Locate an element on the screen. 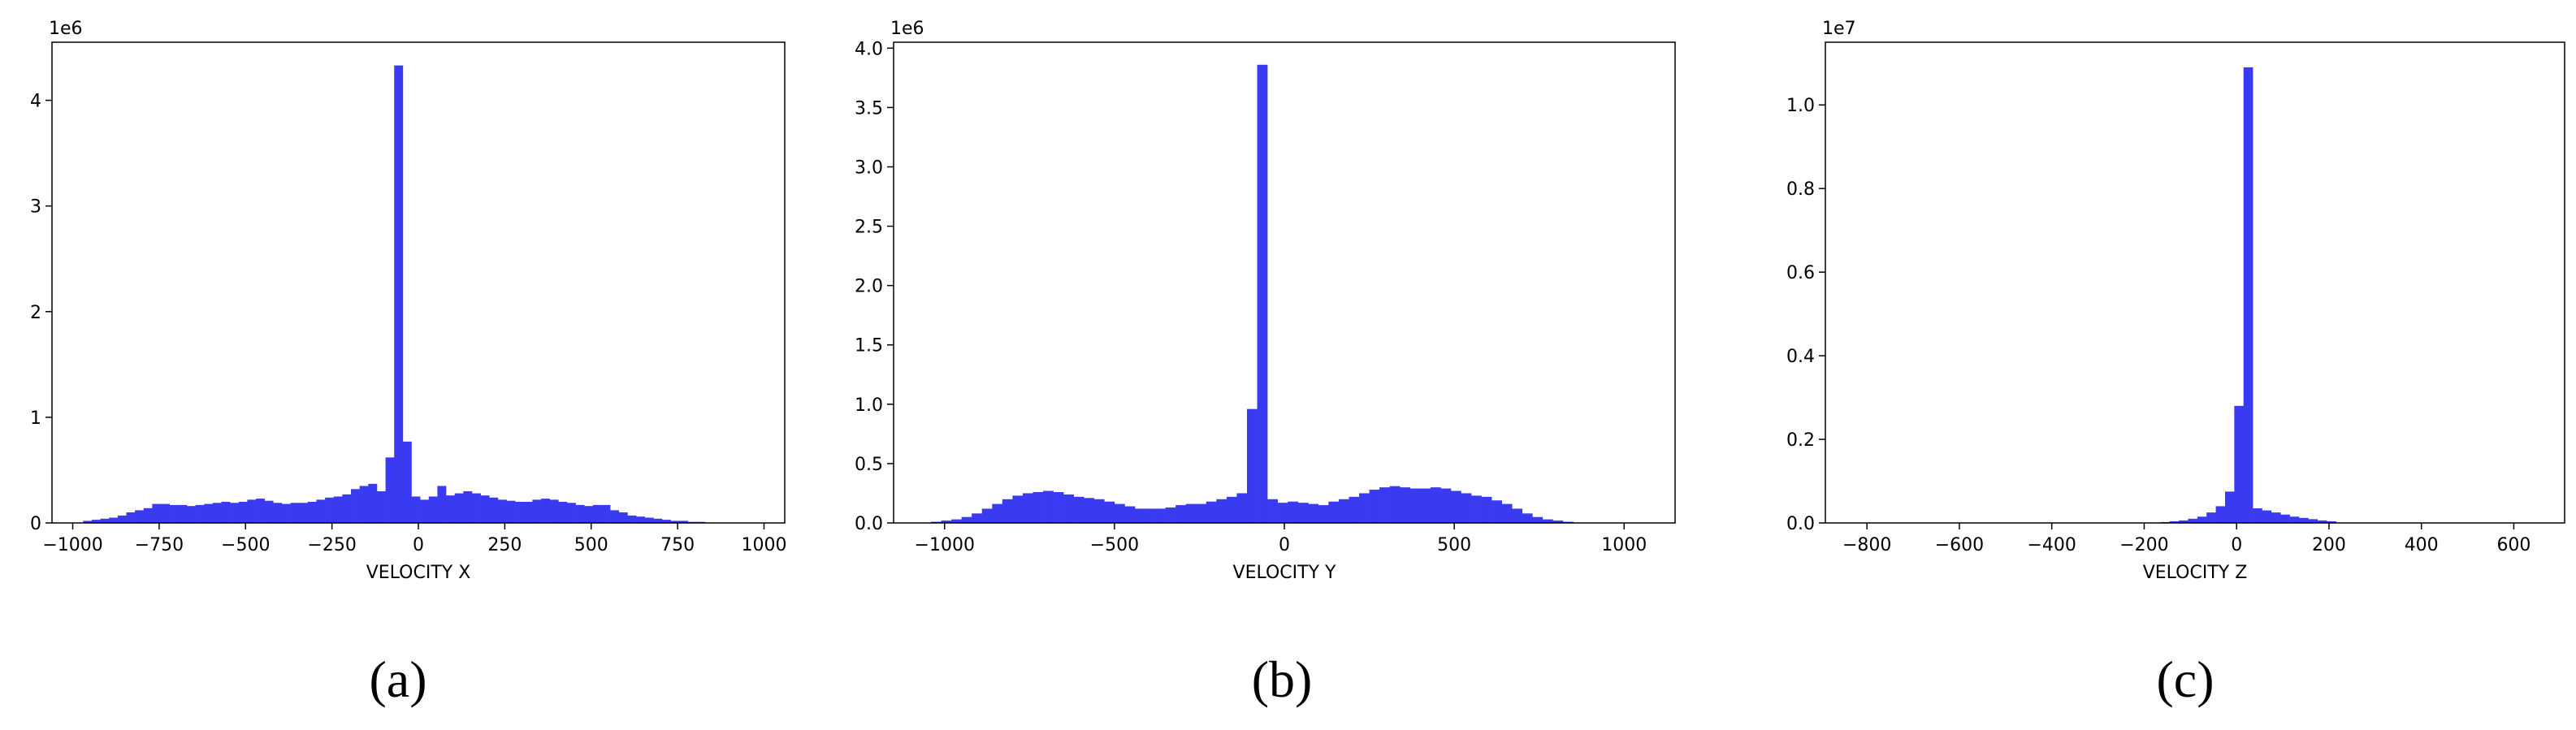  y-tick-label: 3.0 is located at coordinates (869, 168).